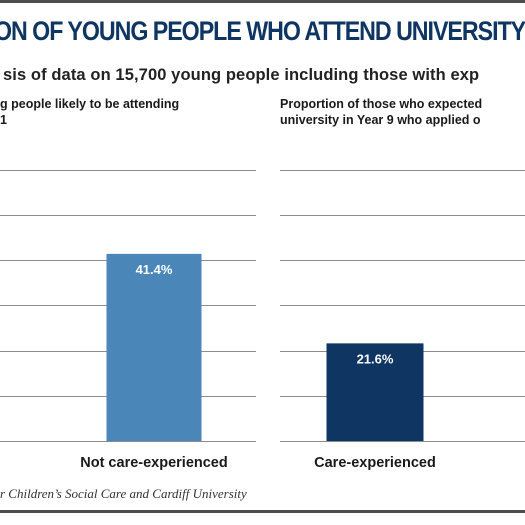 This screenshot has width=525, height=525. I want to click on page-title: ON OF YOUNG PEOPLE WHO ATTEND UNIVERSITY, so click(262, 31).